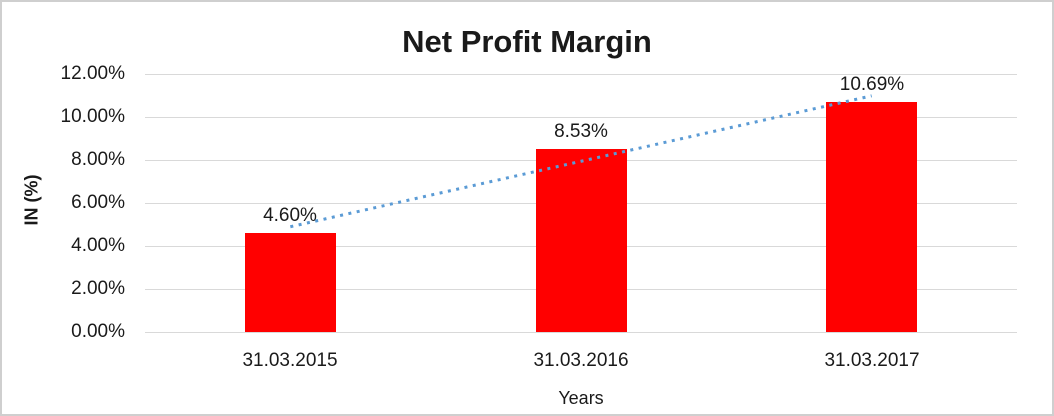  What do you see at coordinates (98, 288) in the screenshot?
I see `y-tick-label: 2.00%` at bounding box center [98, 288].